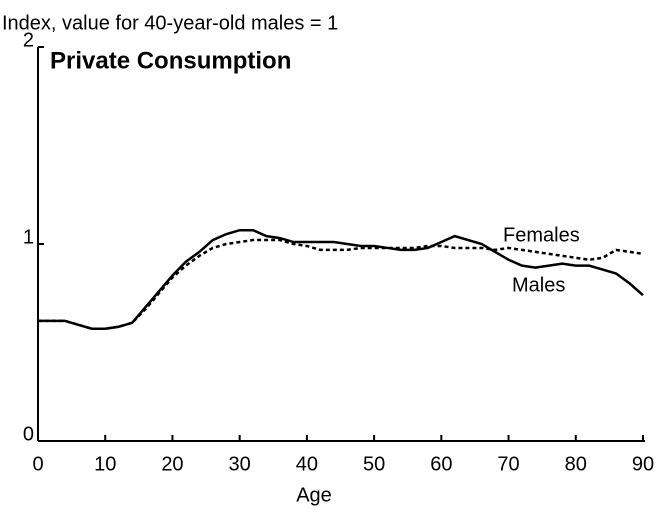 This screenshot has width=660, height=512. I want to click on subtitle: Index, value for 40-year-old males = 1, so click(170, 23).